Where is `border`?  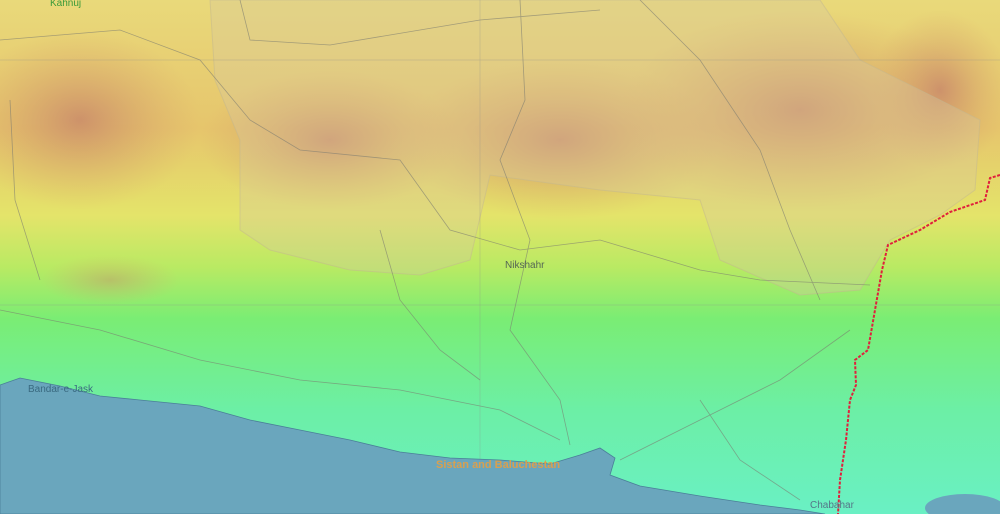
border is located at coordinates (918, 344).